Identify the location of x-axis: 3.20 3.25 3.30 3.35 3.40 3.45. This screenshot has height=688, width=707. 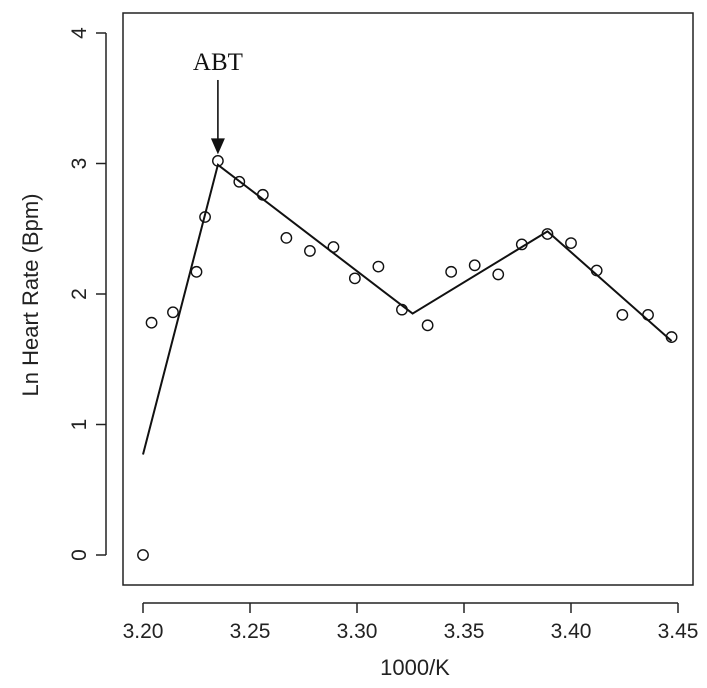
(411, 622).